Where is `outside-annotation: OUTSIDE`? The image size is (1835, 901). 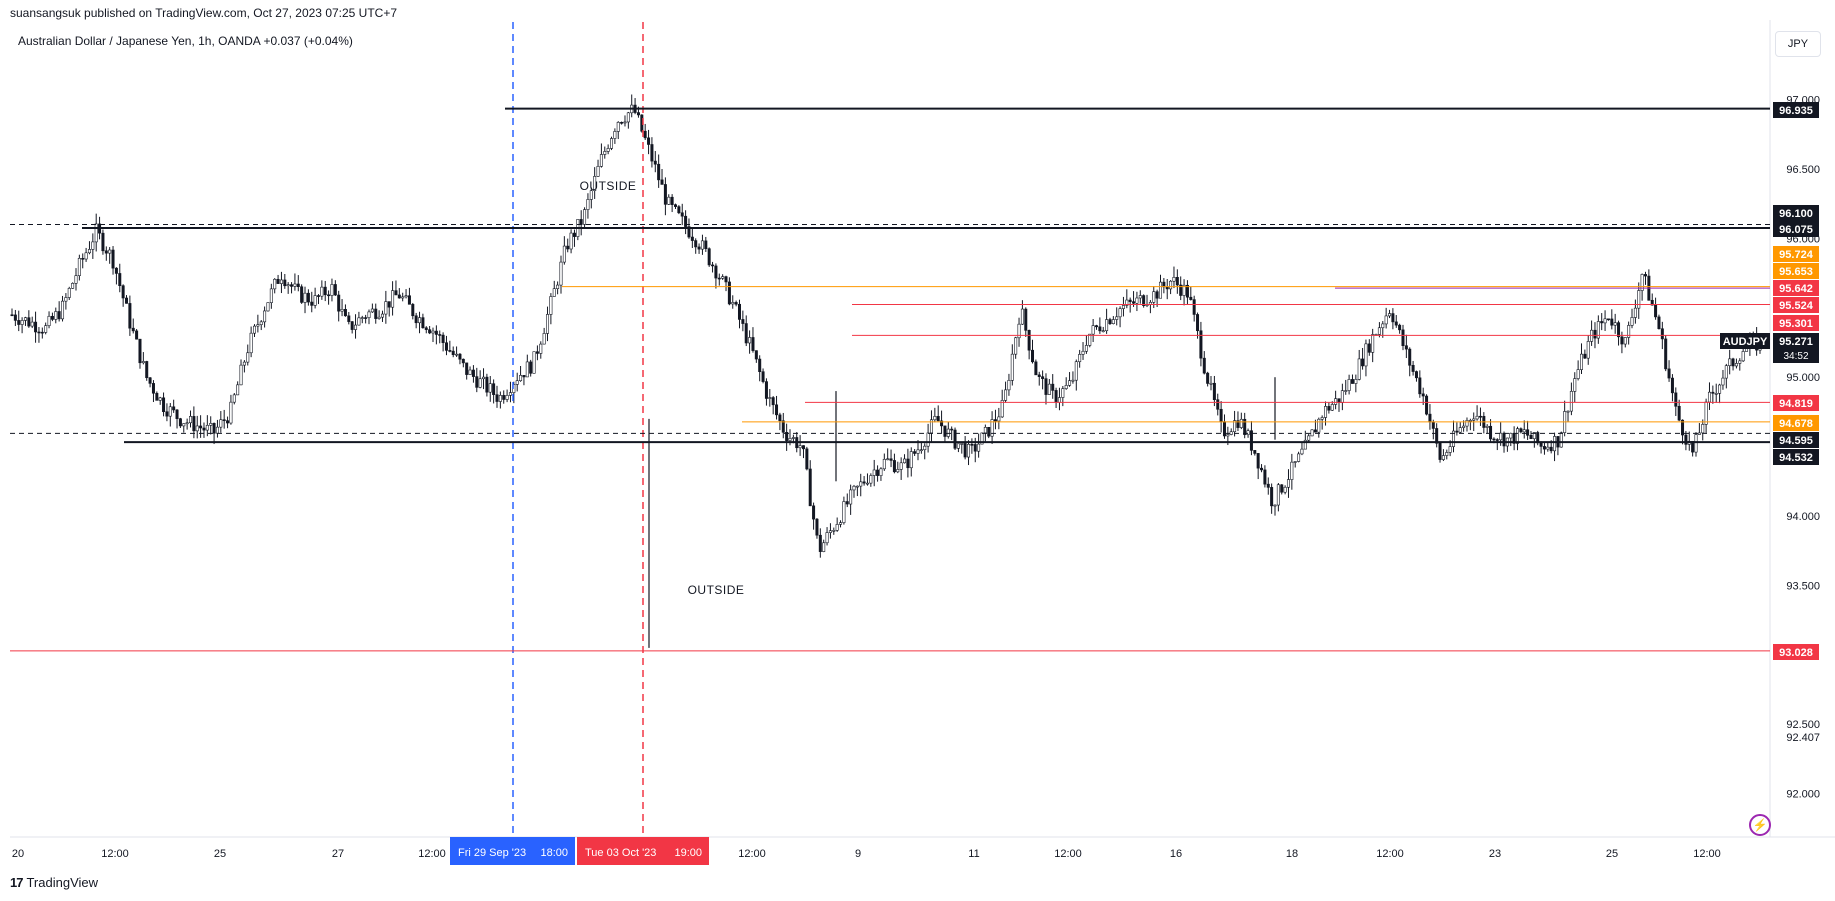
outside-annotation: OUTSIDE is located at coordinates (608, 186).